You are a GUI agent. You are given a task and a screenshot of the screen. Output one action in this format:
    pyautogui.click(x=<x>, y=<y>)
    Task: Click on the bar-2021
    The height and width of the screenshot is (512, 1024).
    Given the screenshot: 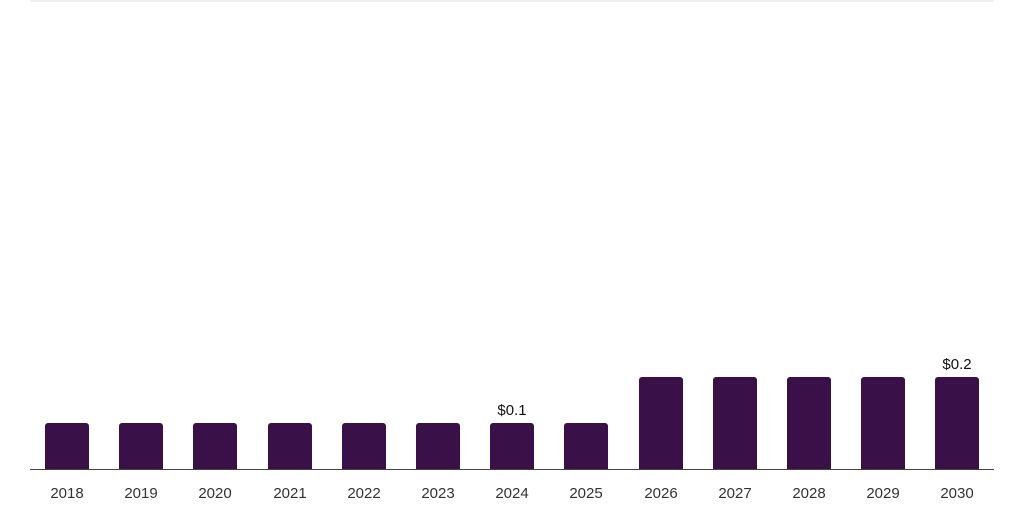 What is the action you would take?
    pyautogui.click(x=290, y=446)
    